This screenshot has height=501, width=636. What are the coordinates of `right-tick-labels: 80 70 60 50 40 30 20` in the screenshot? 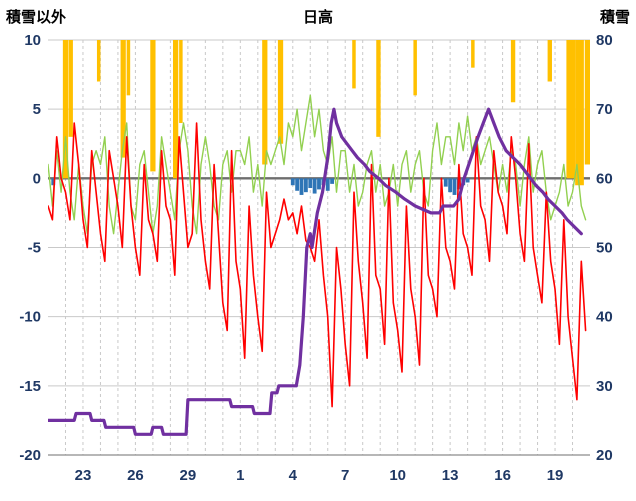 It's located at (604, 248).